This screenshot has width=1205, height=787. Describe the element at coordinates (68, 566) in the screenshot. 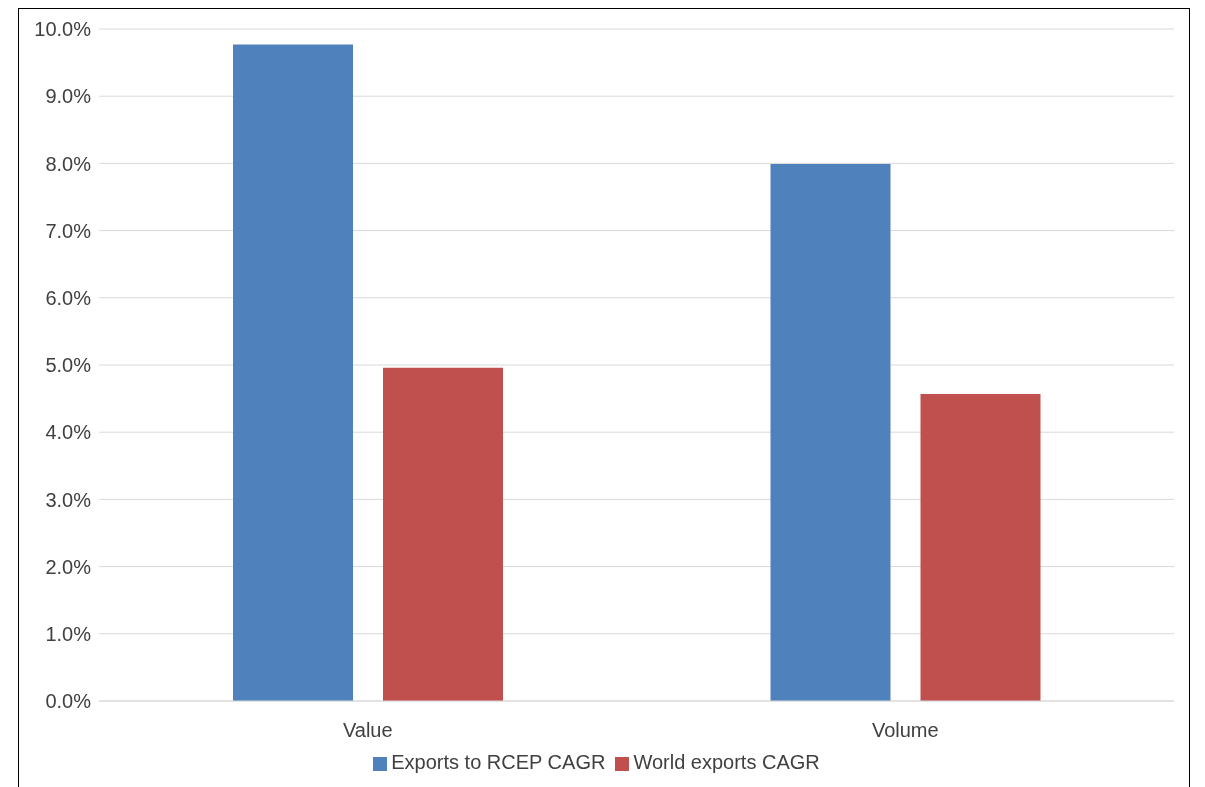

I see `y-tick-label: 2.0%` at that location.